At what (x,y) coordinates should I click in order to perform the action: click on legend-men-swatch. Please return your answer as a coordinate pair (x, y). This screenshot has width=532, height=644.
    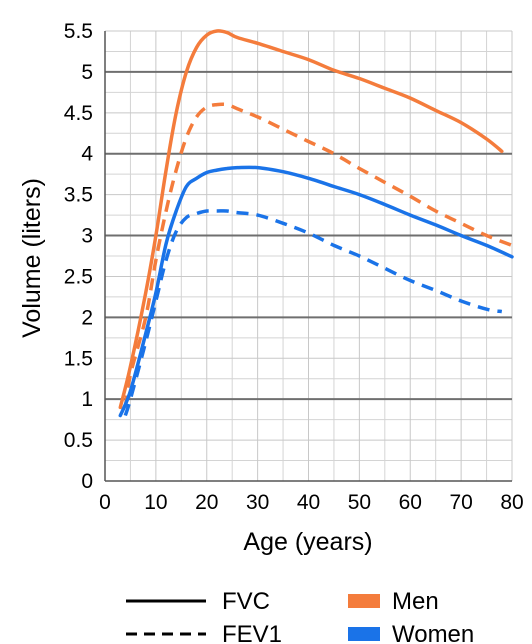
    Looking at the image, I should click on (364, 601).